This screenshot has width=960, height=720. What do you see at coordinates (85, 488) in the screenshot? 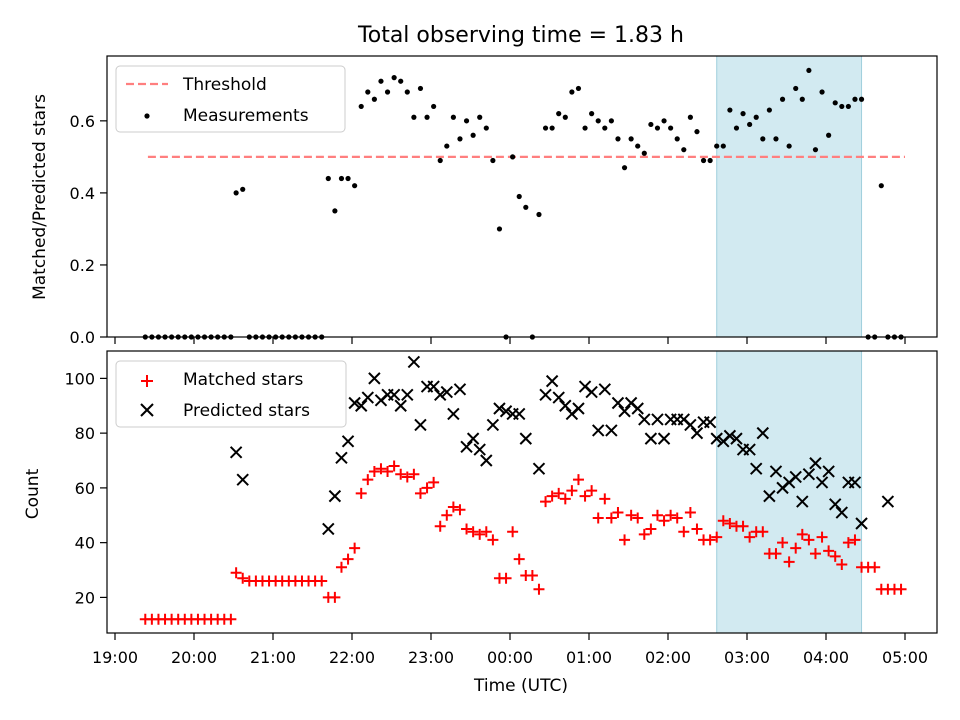
I see `y-tick-label: 60` at bounding box center [85, 488].